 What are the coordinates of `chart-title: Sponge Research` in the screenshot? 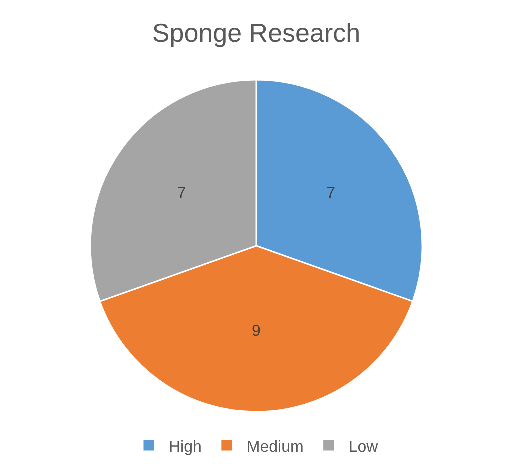 It's located at (256, 33).